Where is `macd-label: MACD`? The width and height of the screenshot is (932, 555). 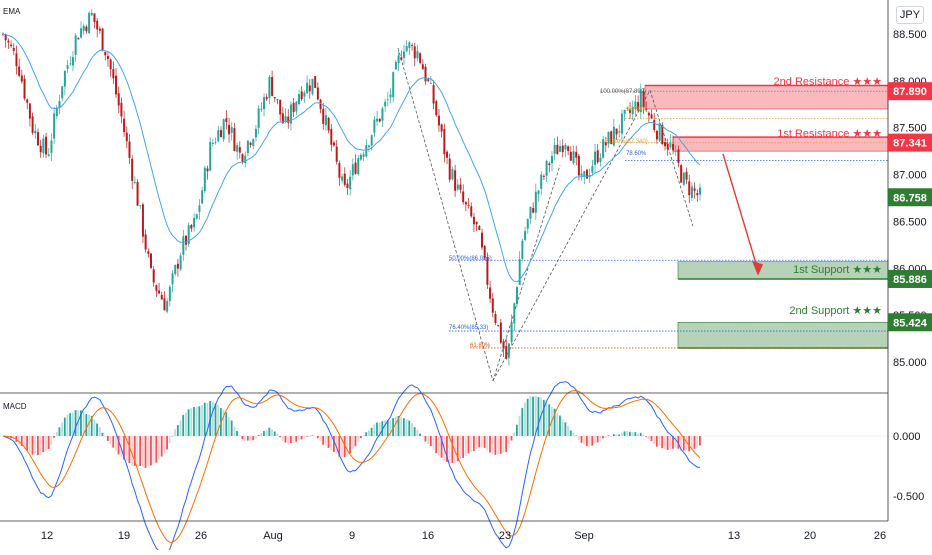
macd-label: MACD is located at coordinates (15, 406).